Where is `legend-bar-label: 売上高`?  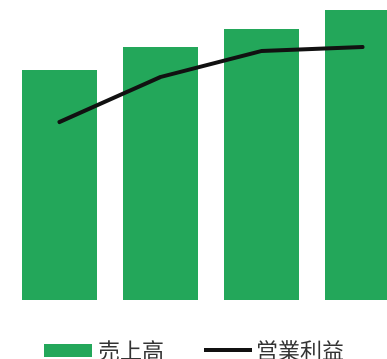 legend-bar-label: 売上高 is located at coordinates (131, 349).